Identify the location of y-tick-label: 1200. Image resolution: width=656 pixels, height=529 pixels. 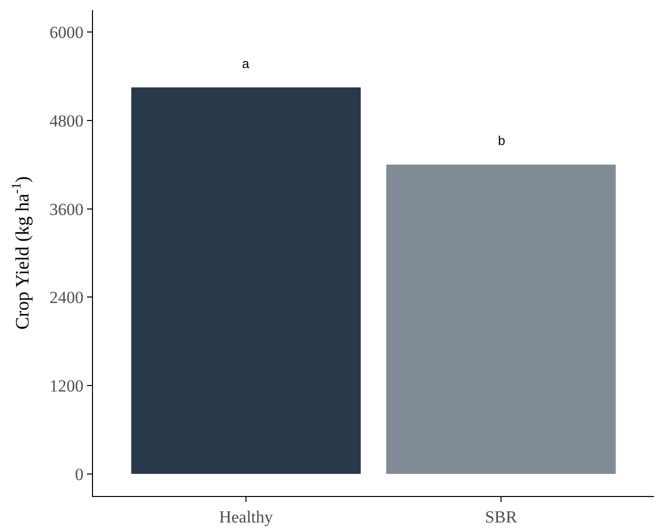
(67, 386).